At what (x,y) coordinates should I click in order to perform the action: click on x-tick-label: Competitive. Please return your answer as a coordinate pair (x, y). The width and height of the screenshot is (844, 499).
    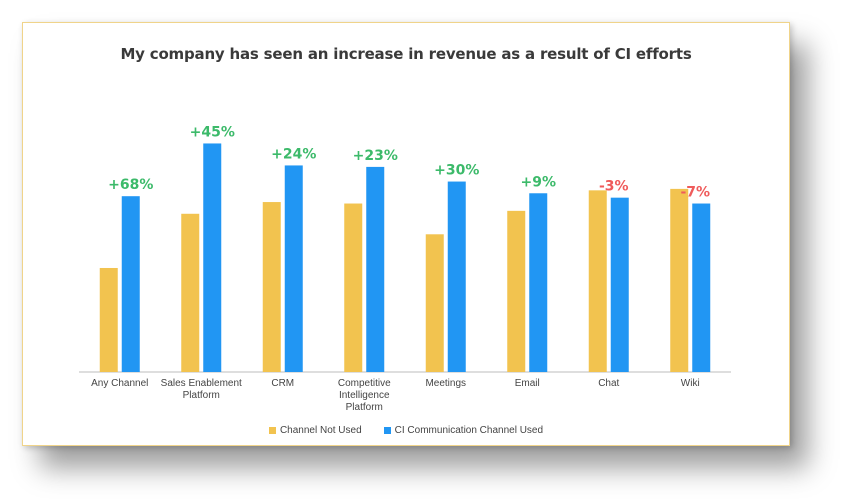
    Looking at the image, I should click on (364, 383).